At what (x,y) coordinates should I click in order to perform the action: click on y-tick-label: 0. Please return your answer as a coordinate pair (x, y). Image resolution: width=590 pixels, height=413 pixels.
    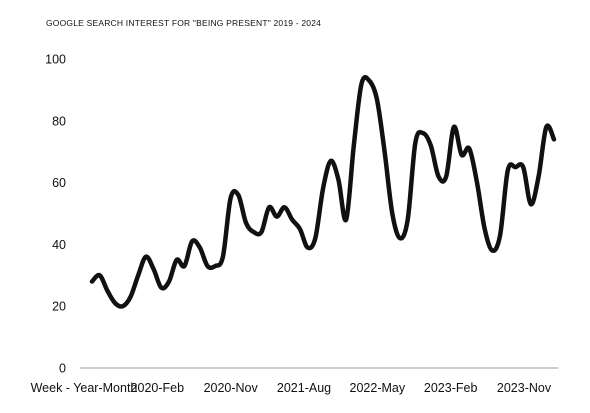
    Looking at the image, I should click on (62, 369).